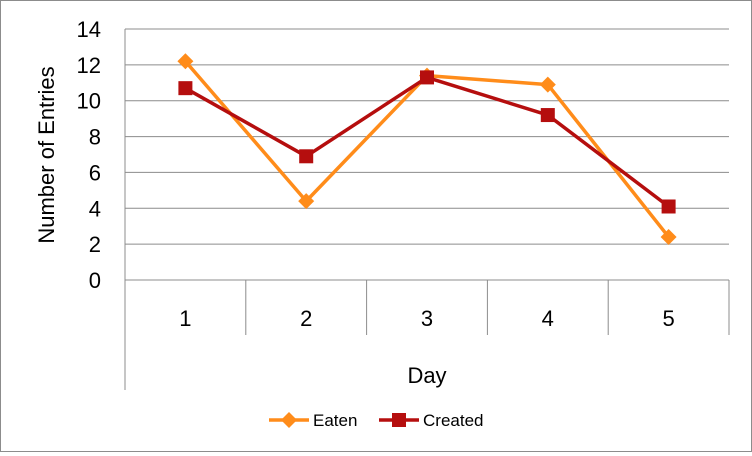 This screenshot has width=752, height=456. What do you see at coordinates (46, 154) in the screenshot?
I see `y-axis-title: Number of Entries` at bounding box center [46, 154].